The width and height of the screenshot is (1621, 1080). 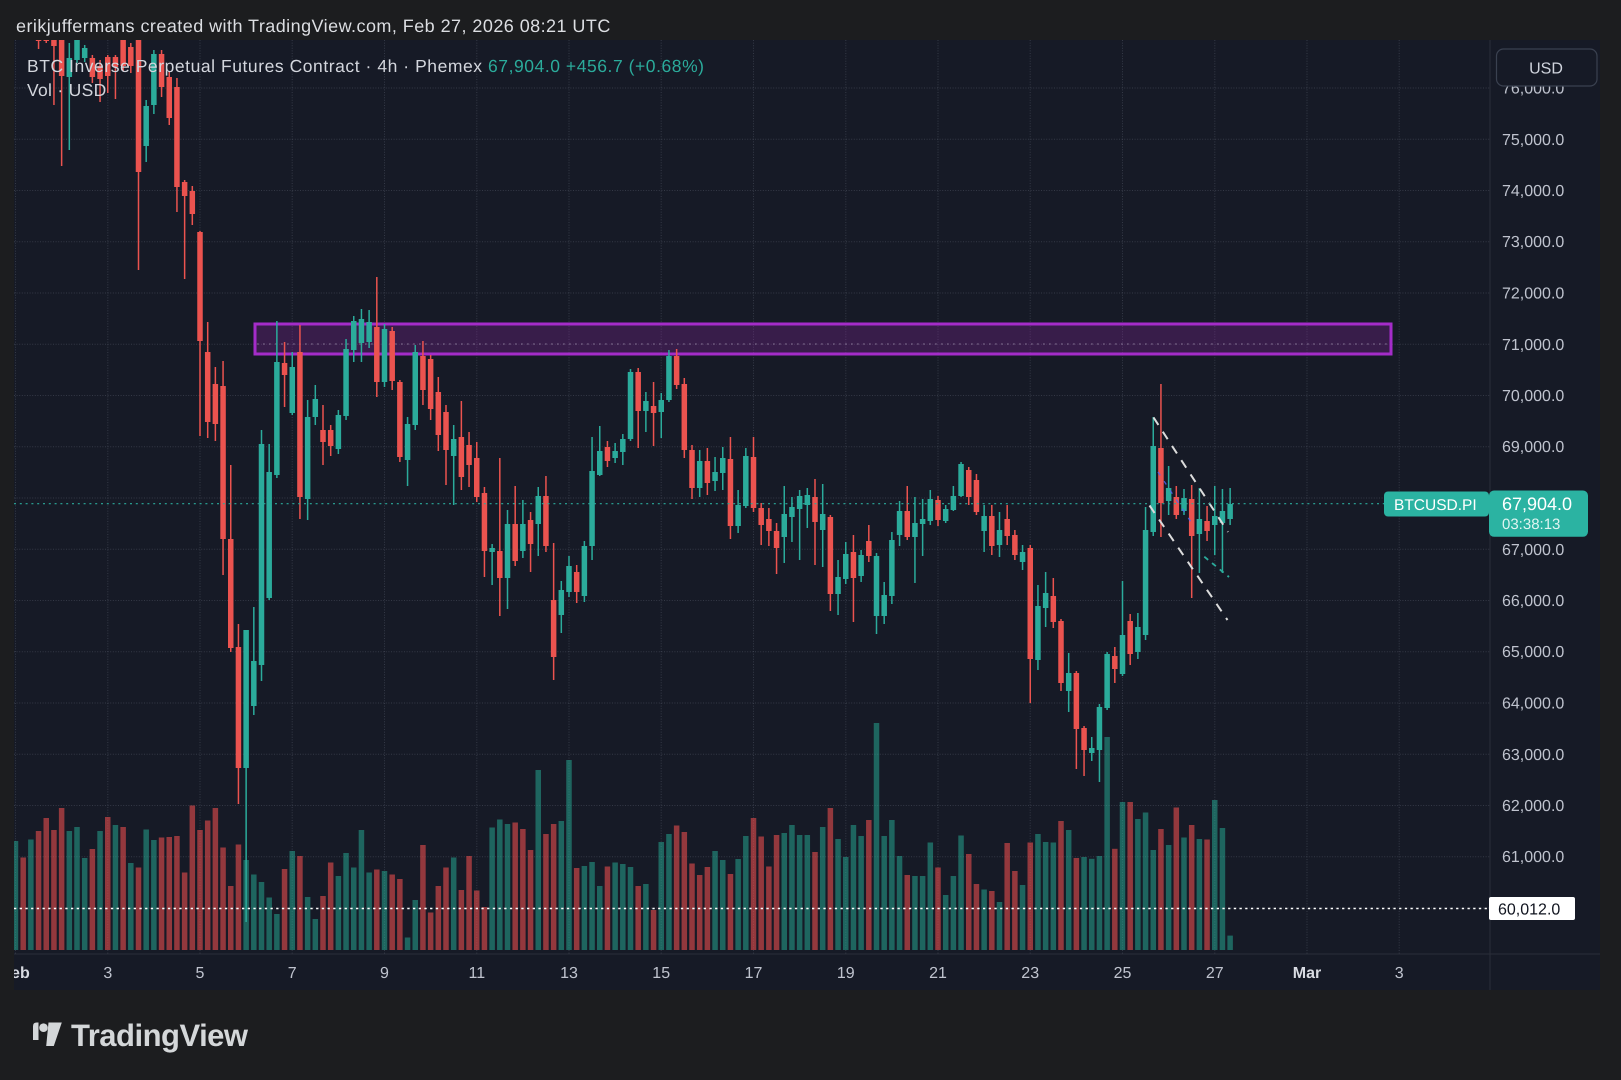 What do you see at coordinates (569, 973) in the screenshot?
I see `svg-text: 13` at bounding box center [569, 973].